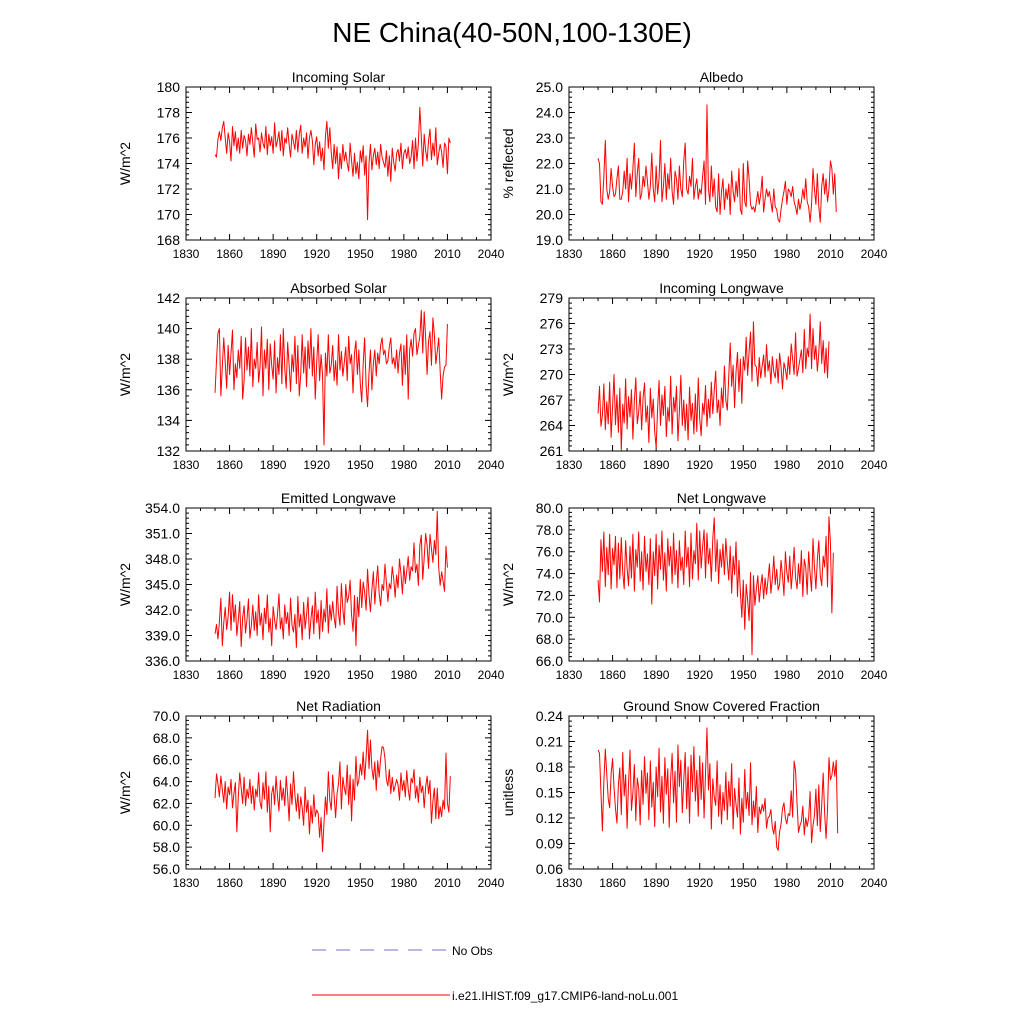 The width and height of the screenshot is (1024, 1024). What do you see at coordinates (508, 792) in the screenshot?
I see `y-axis-label: unitless` at bounding box center [508, 792].